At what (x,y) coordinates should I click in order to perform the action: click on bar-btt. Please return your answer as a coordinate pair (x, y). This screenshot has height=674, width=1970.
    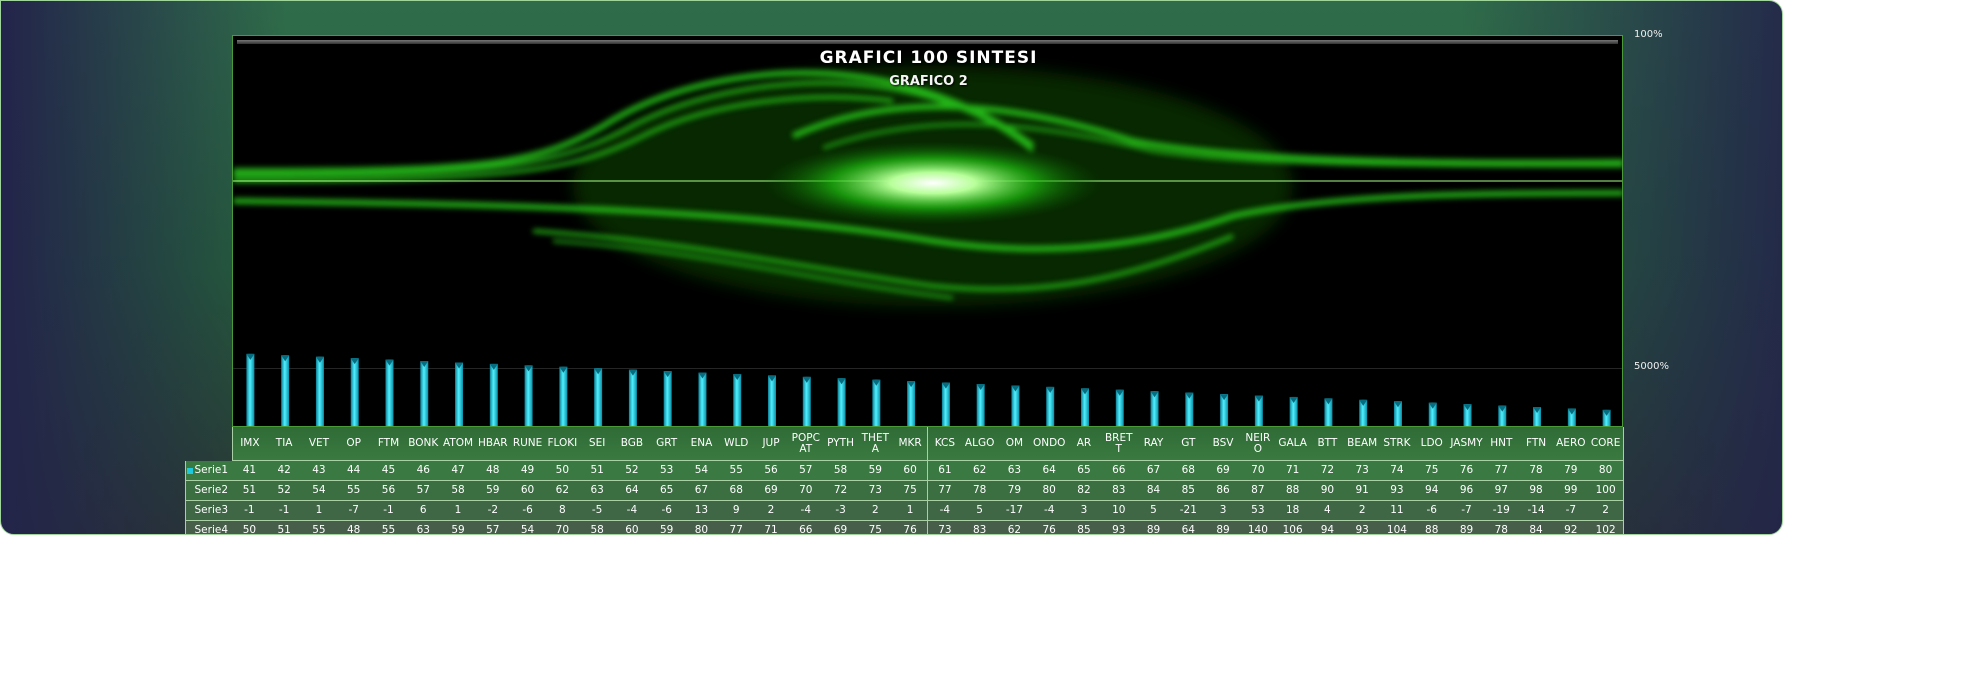
    Looking at the image, I should click on (1328, 412).